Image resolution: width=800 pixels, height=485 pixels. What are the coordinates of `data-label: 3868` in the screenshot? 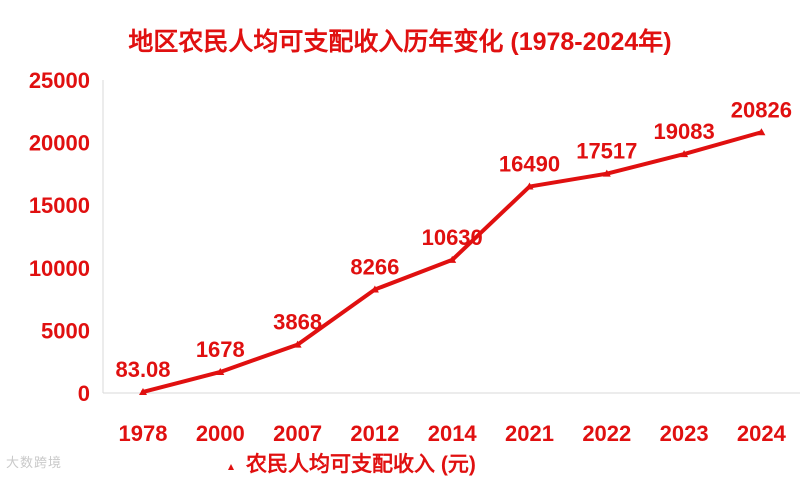 It's located at (297, 322).